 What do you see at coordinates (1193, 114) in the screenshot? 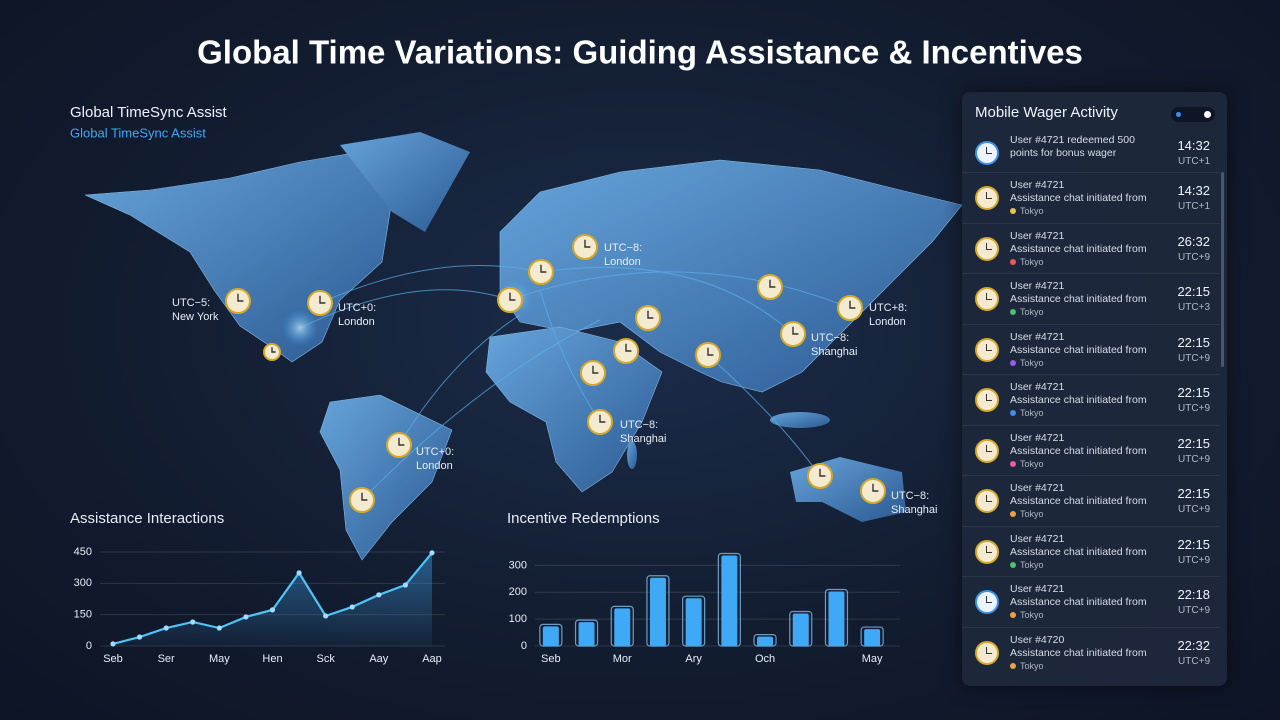
I see `toggle` at bounding box center [1193, 114].